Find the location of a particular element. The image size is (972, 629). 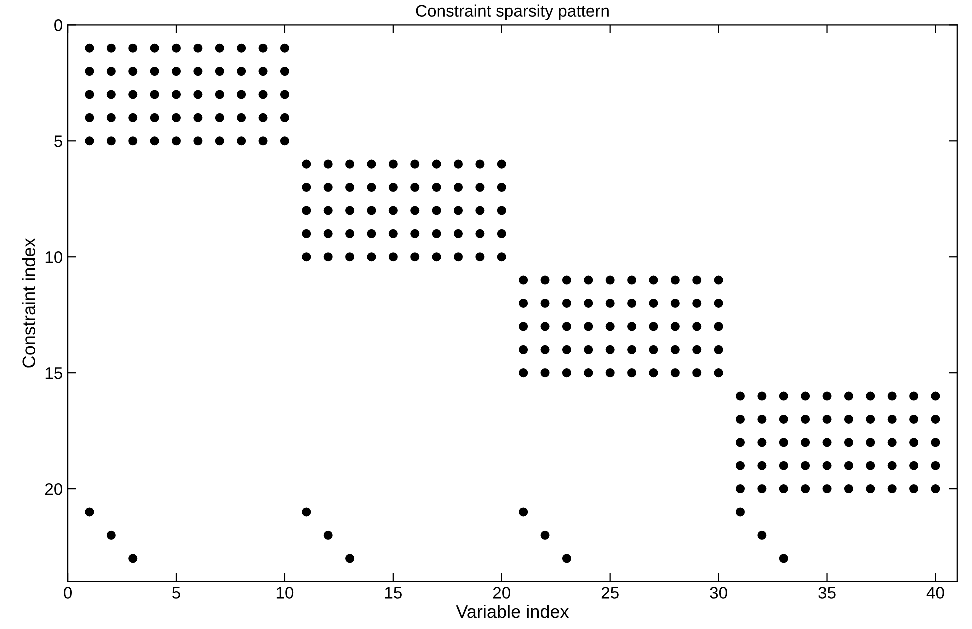

y-tick-label: 20 is located at coordinates (54, 489).